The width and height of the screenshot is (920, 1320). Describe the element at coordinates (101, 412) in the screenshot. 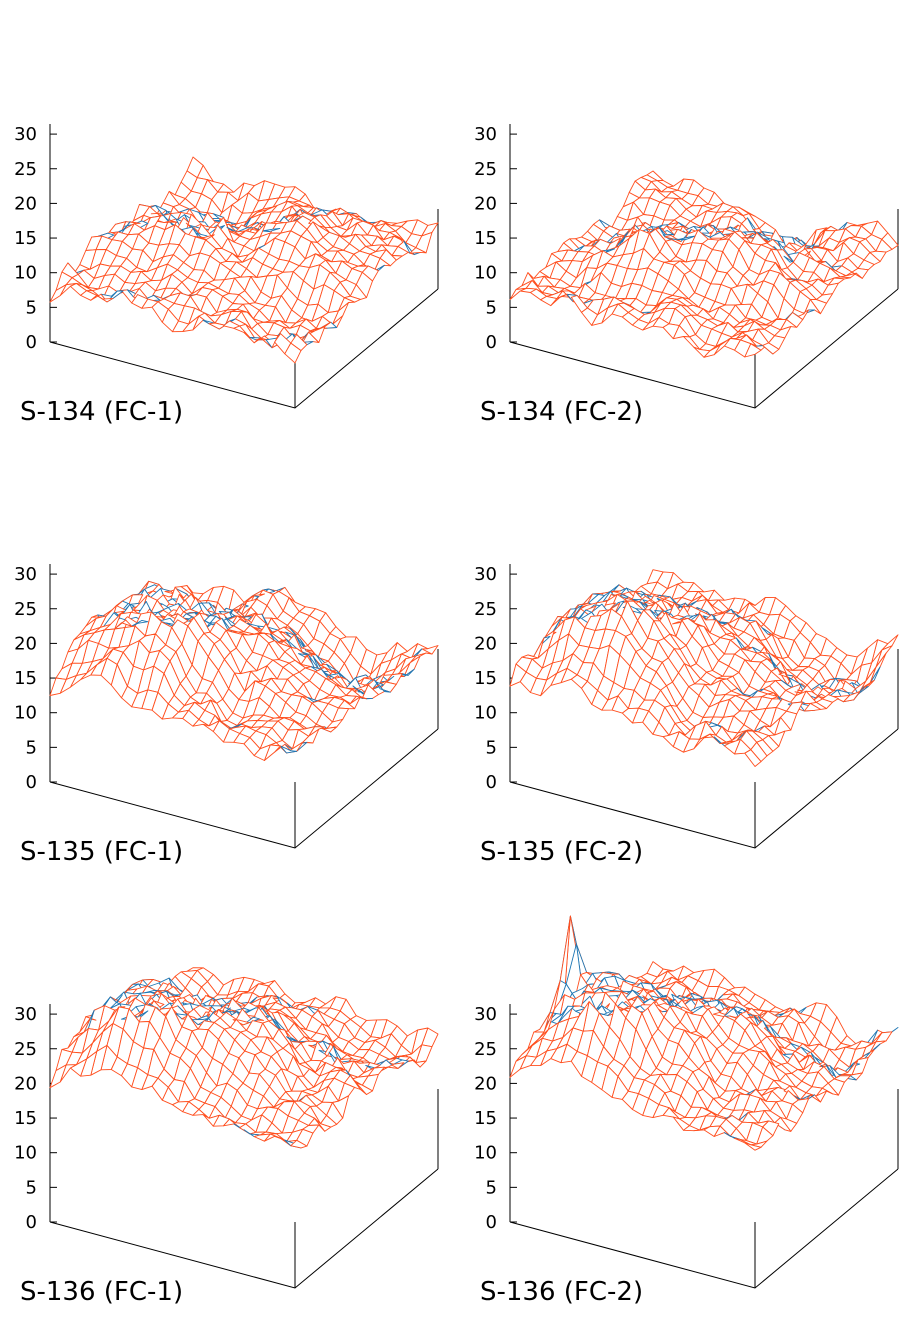

I see `panel-title: S-134 (FC-1)` at that location.